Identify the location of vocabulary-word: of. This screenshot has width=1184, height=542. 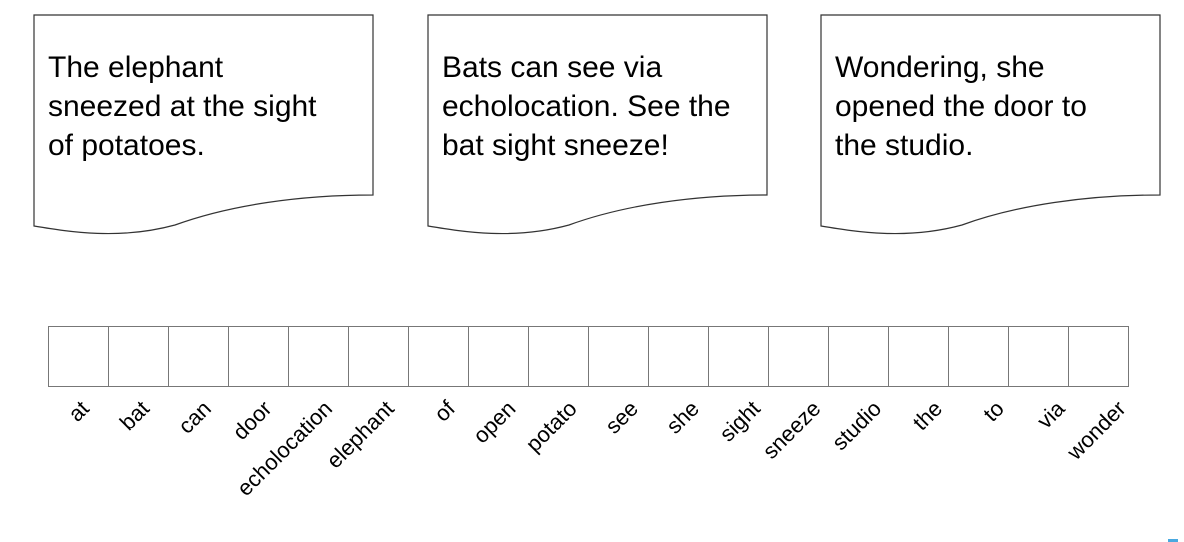
(444, 411).